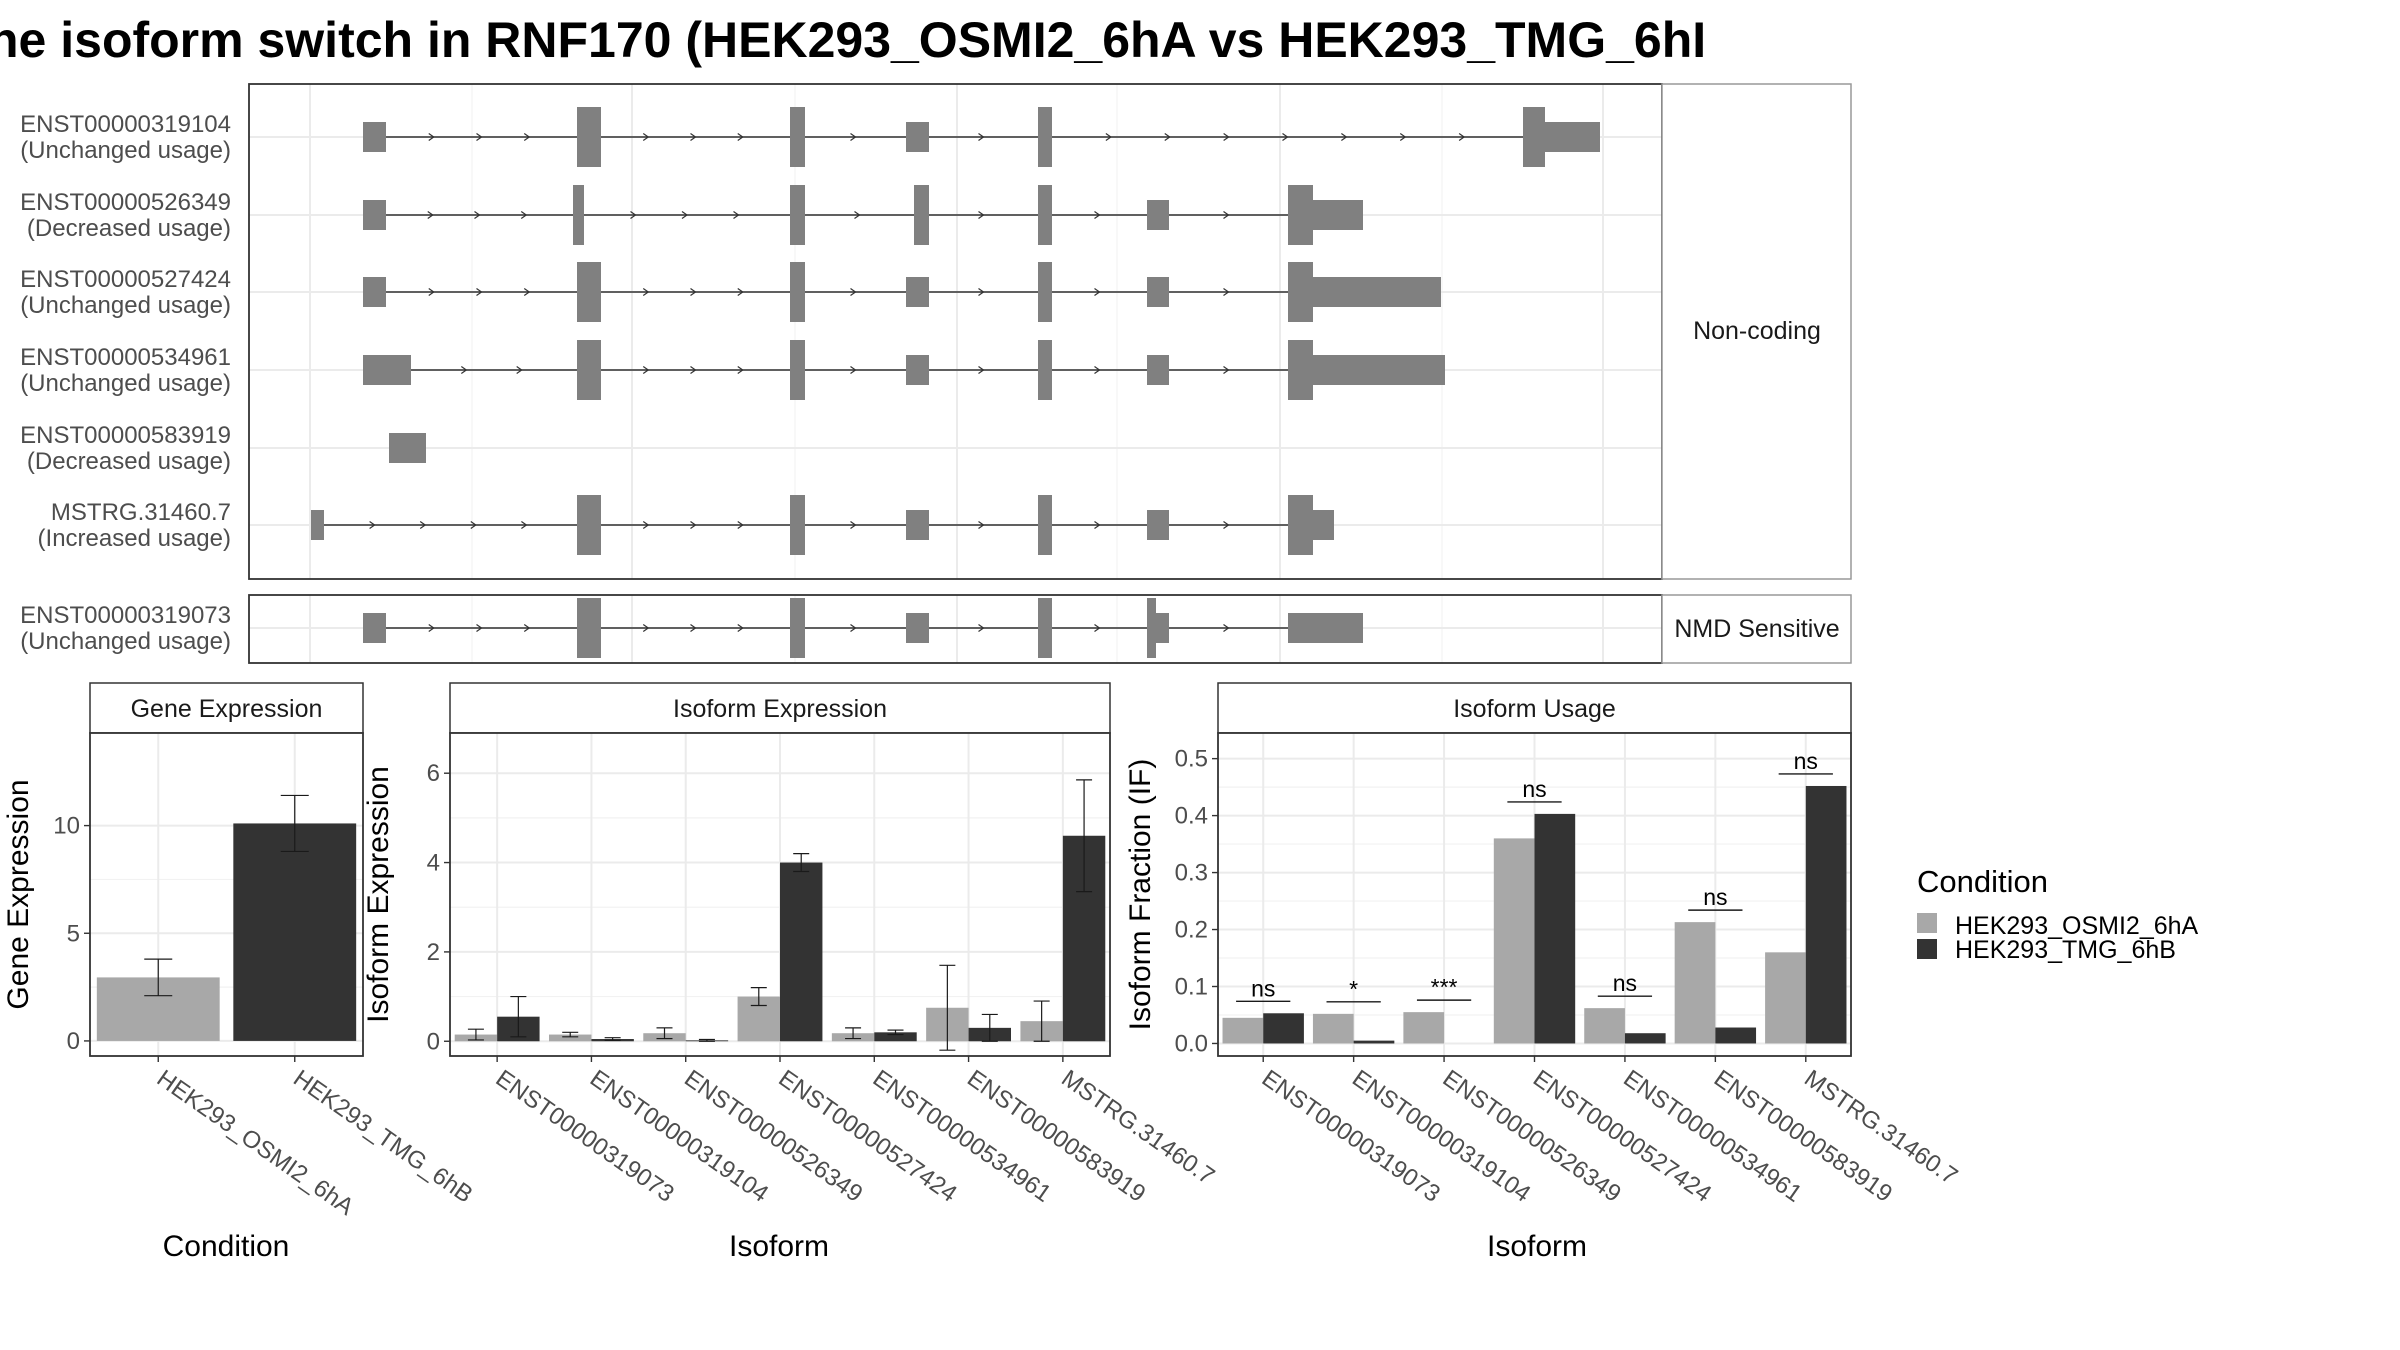 This screenshot has width=2400, height=1350. I want to click on y-tick-label: 4, so click(433, 863).